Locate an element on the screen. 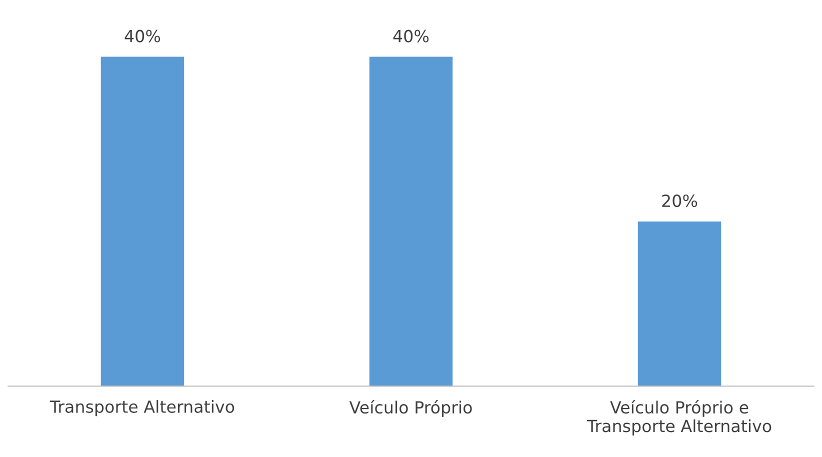 The width and height of the screenshot is (822, 457). x-tick-label: Transporte Alternativo is located at coordinates (142, 408).